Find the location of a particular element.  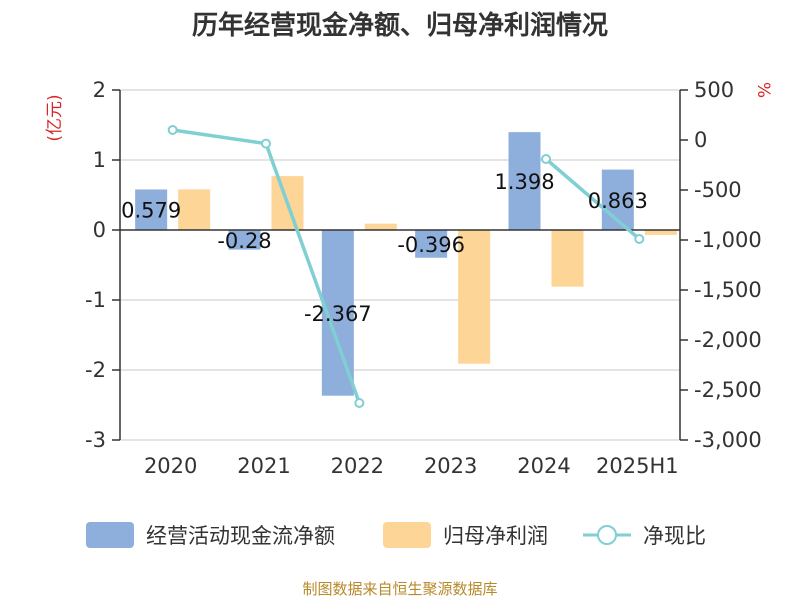

left-tick-label: -3 is located at coordinates (95, 440).